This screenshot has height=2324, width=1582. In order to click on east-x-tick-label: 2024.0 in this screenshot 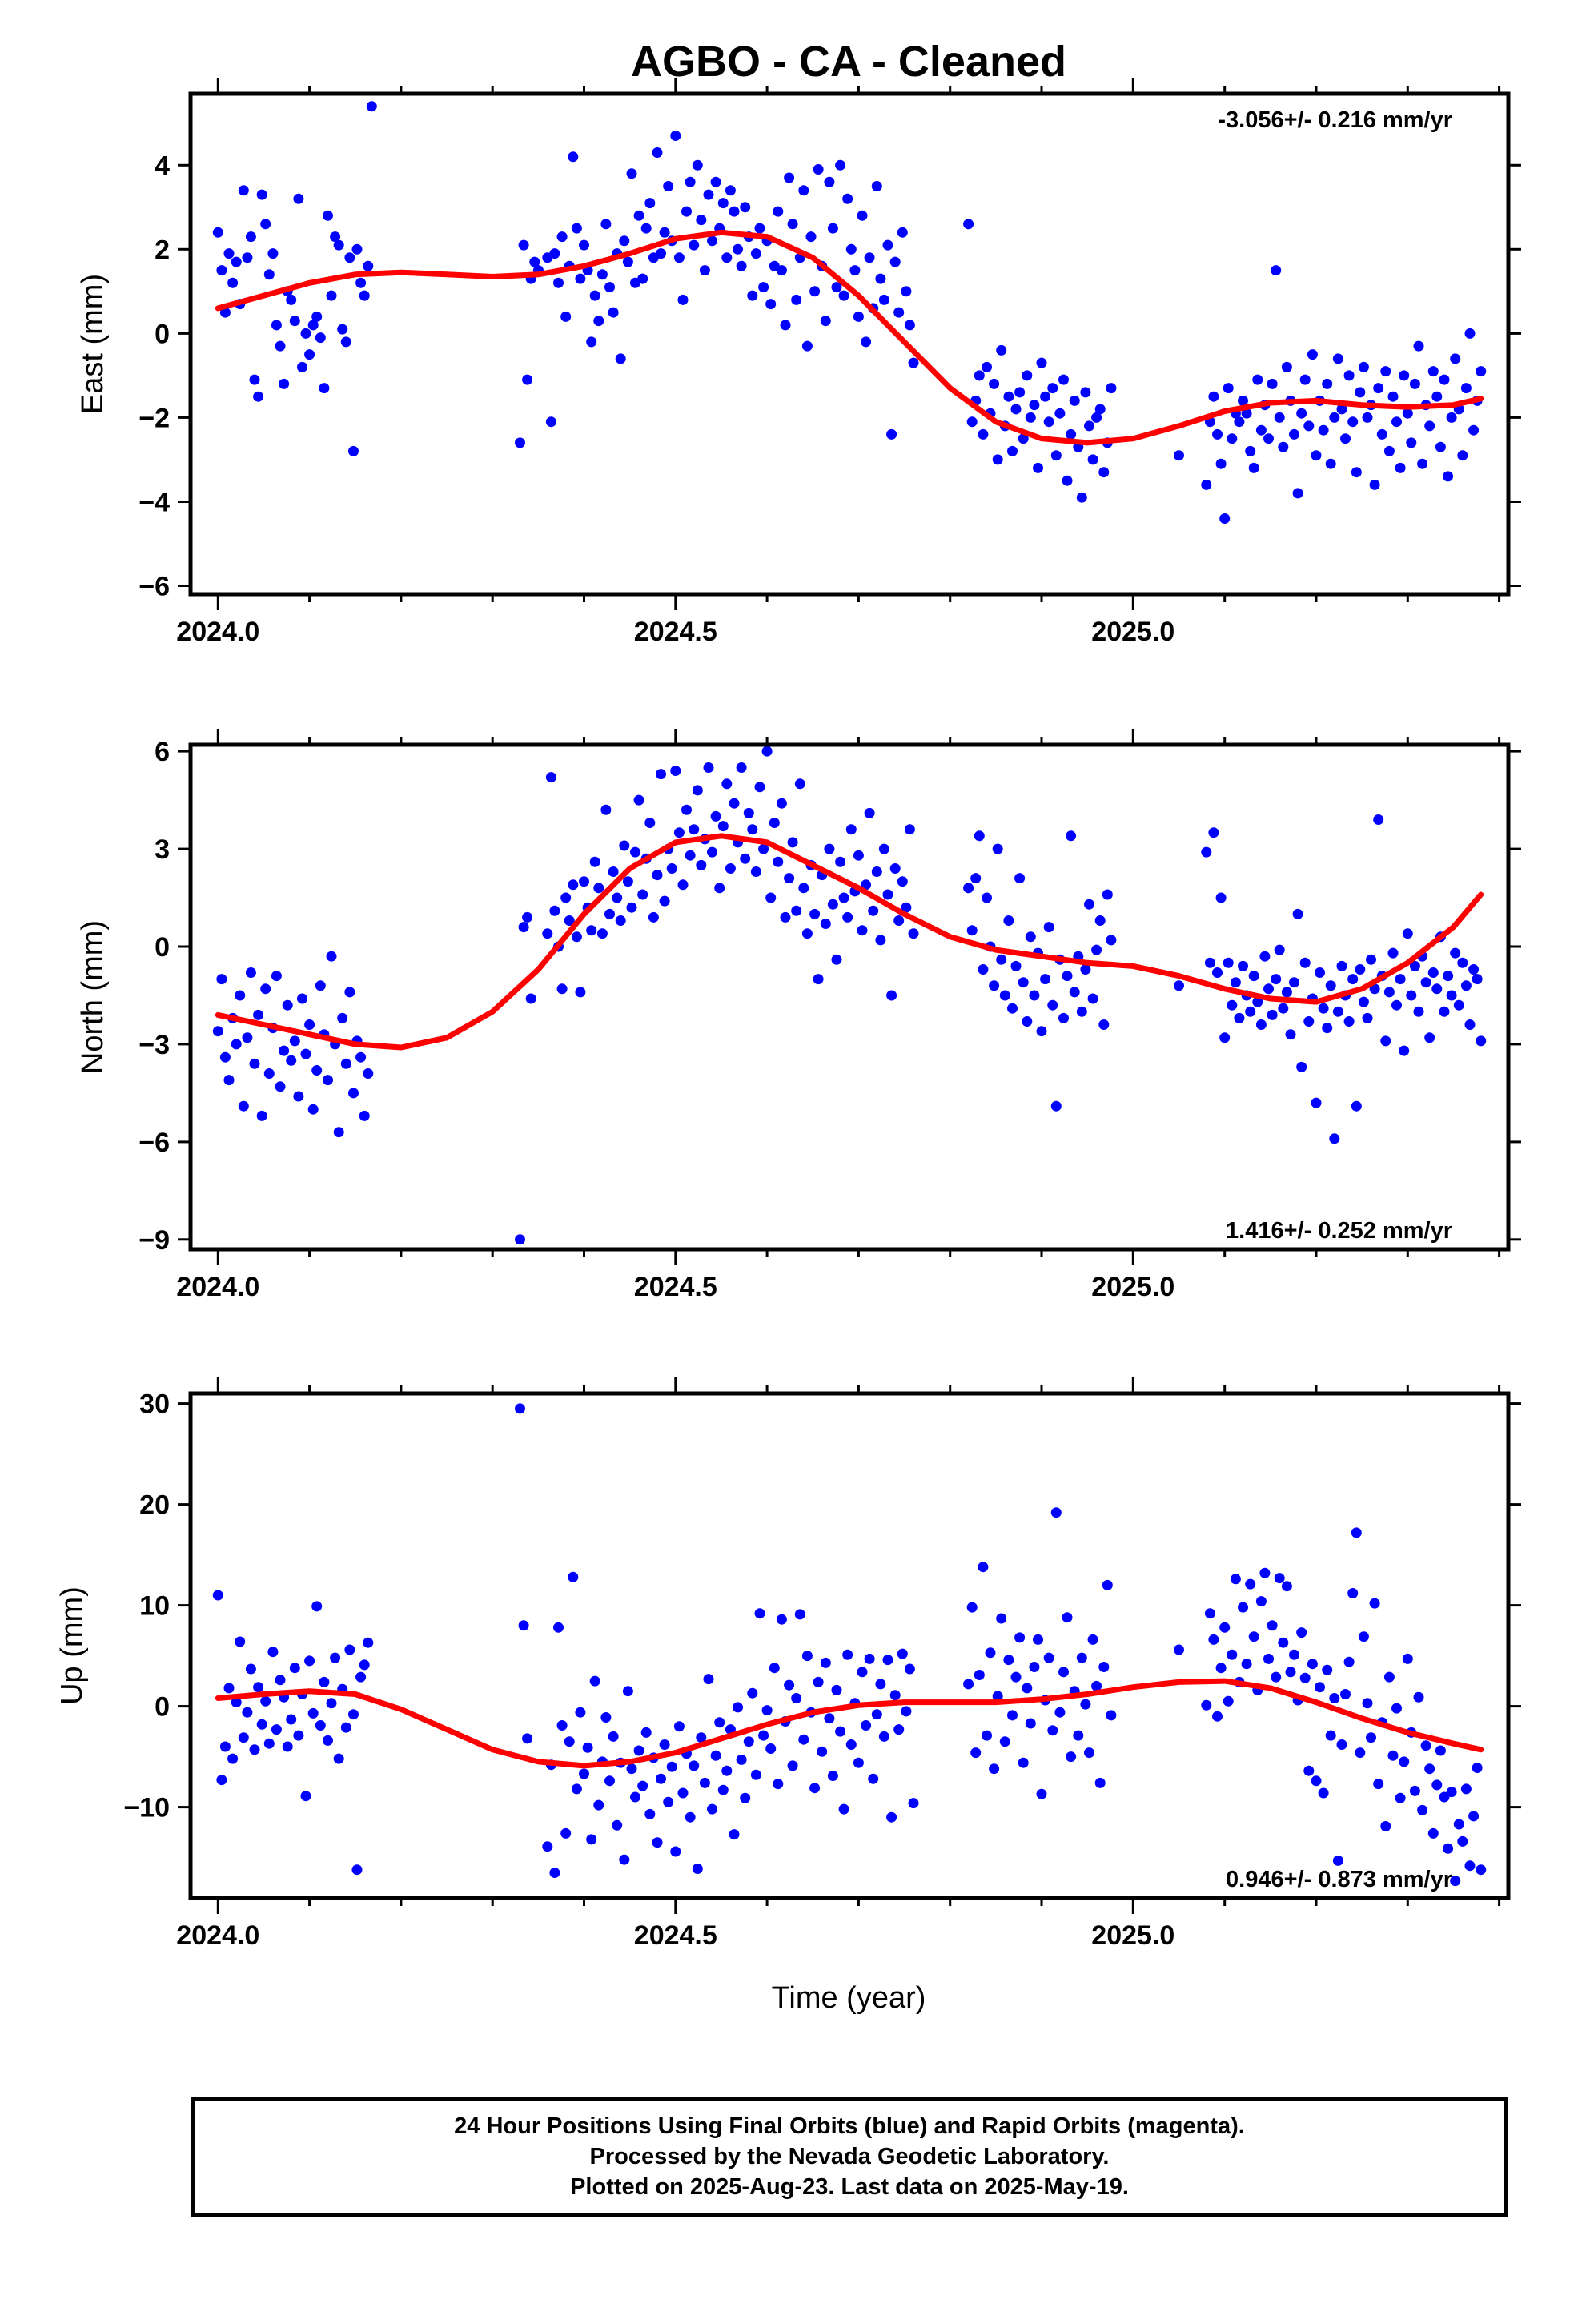, I will do `click(217, 632)`.